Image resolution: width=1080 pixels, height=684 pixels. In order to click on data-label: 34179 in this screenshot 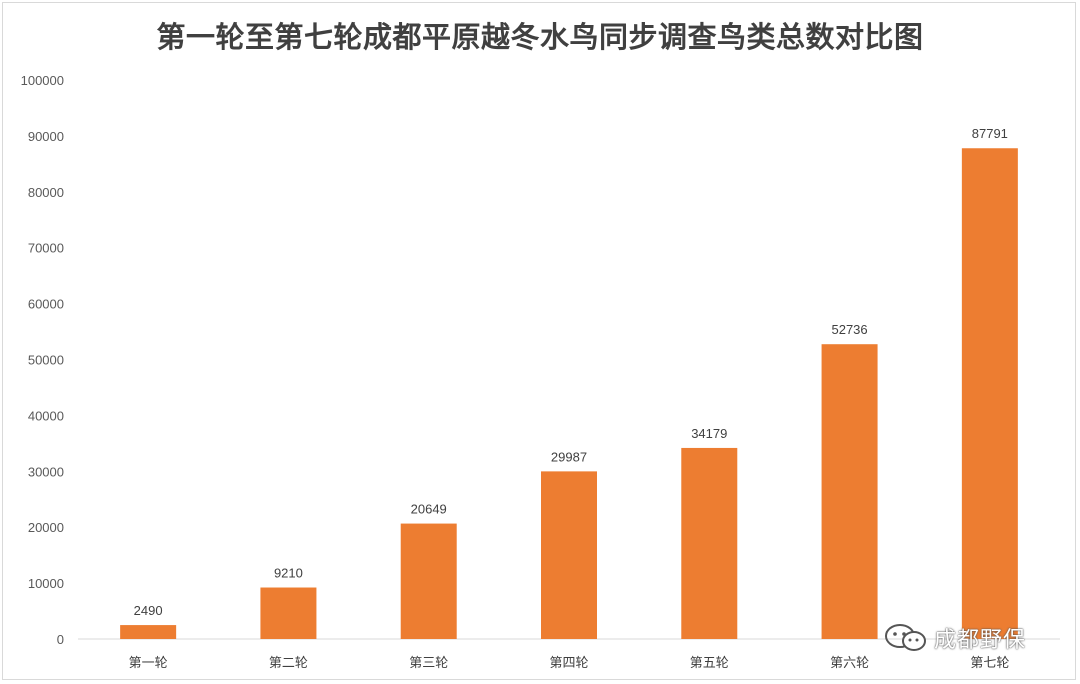, I will do `click(709, 433)`.